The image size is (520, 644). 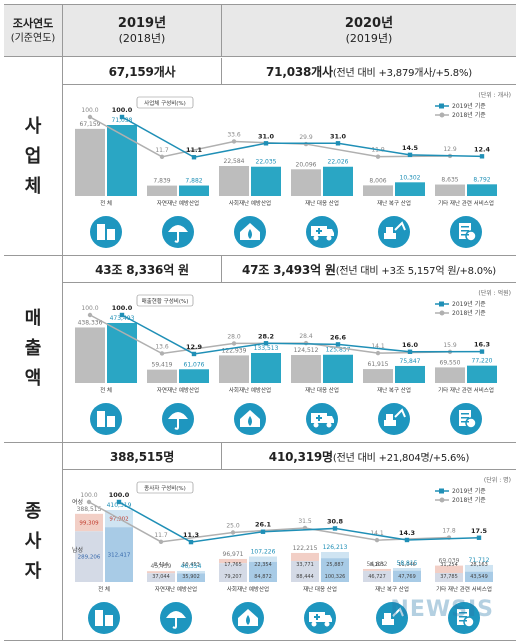 I want to click on section-label-char: 출, so click(x=33, y=348).